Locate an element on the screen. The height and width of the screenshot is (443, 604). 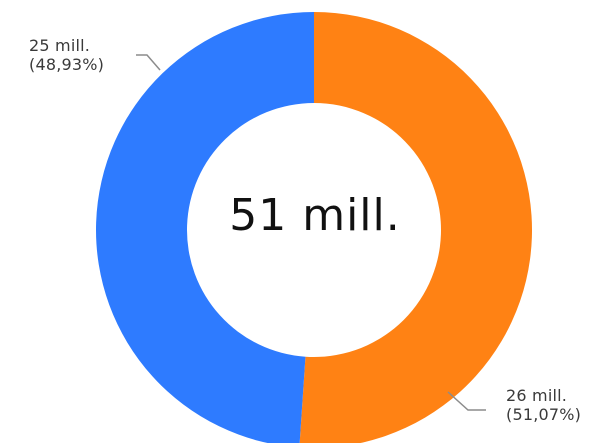
blue-slice-value: 25 mill. is located at coordinates (60, 45).